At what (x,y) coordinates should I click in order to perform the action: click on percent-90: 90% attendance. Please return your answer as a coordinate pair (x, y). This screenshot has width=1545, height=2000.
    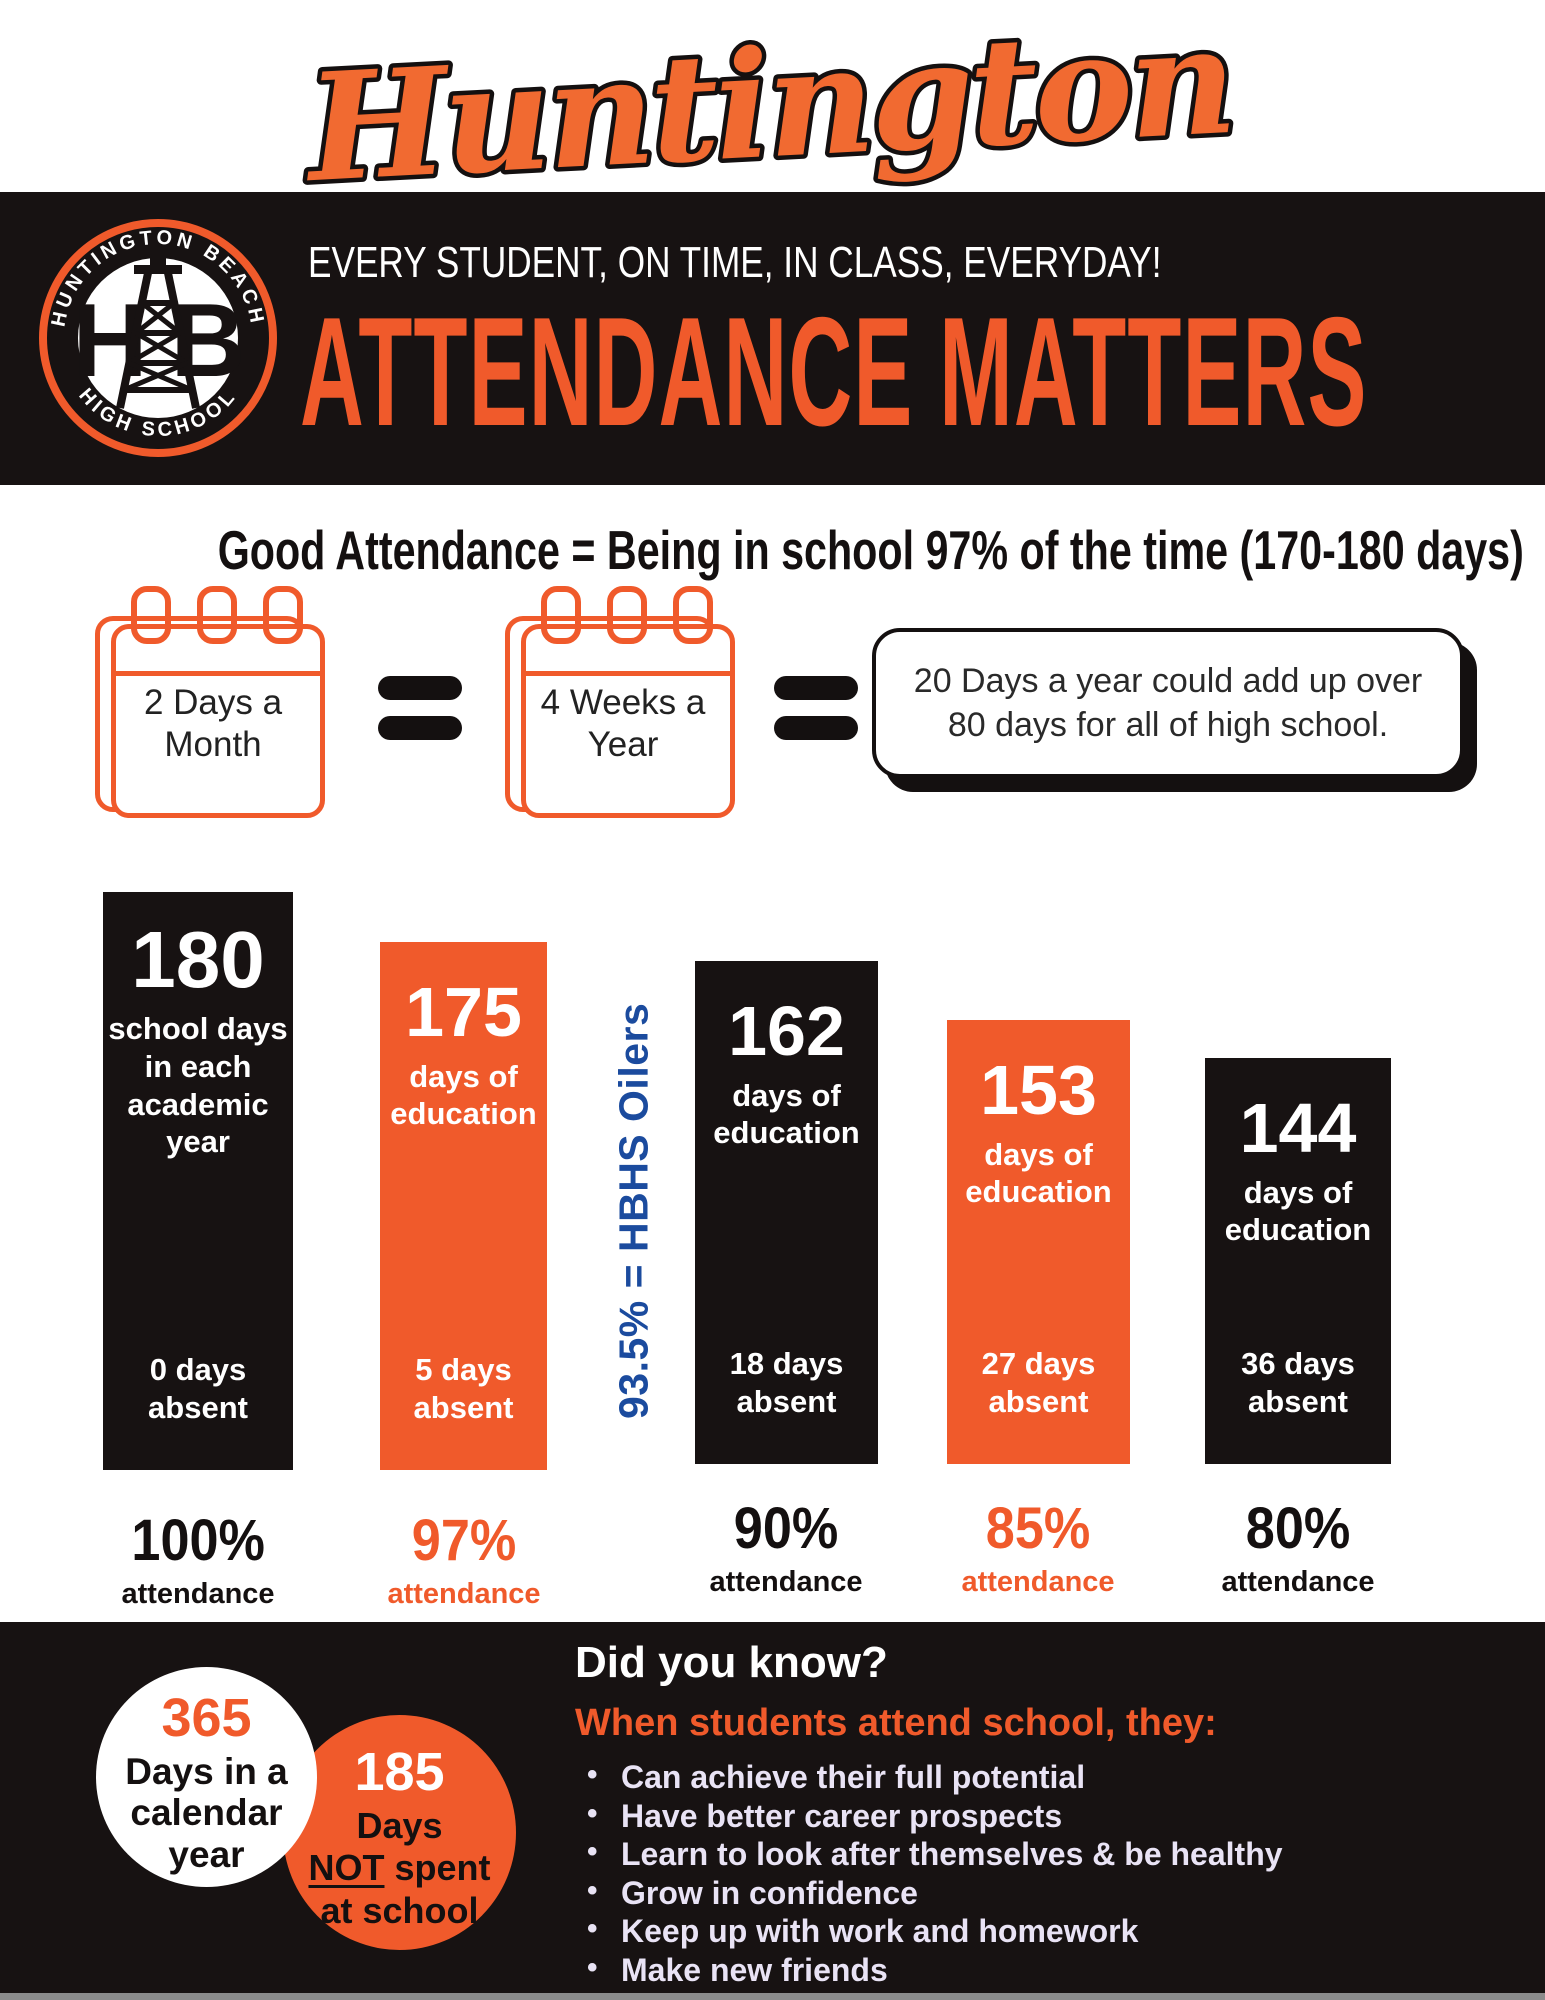
    Looking at the image, I should click on (786, 1547).